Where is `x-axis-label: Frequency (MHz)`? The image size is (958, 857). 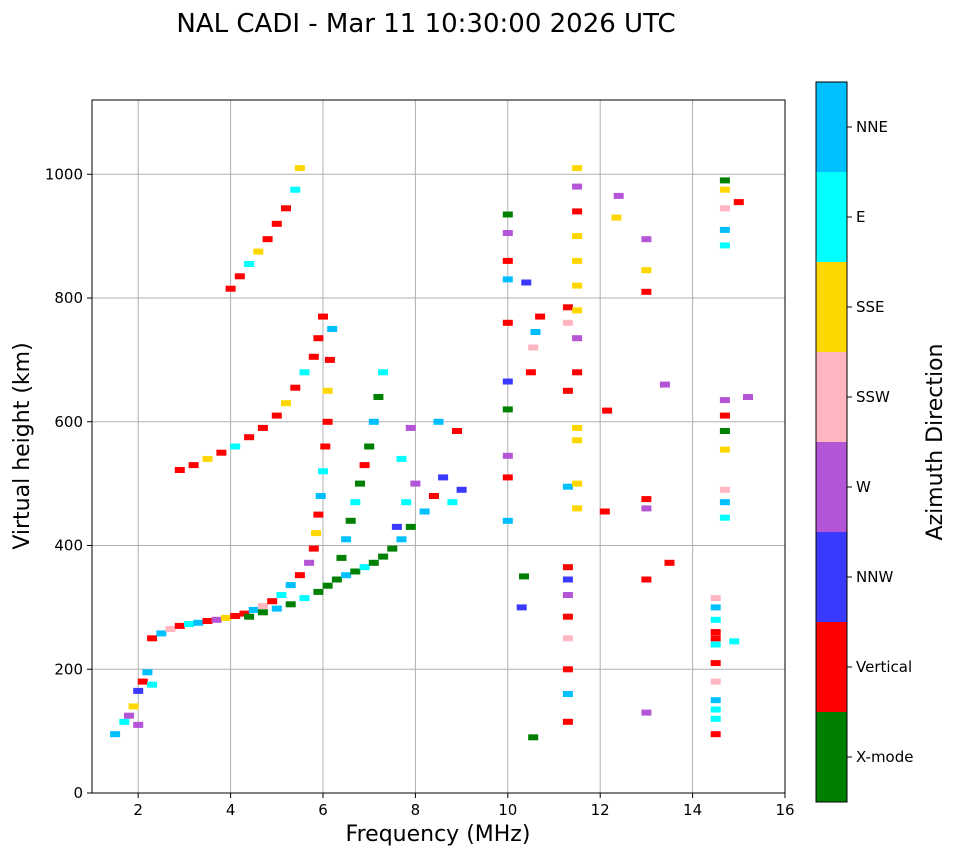 x-axis-label: Frequency (MHz) is located at coordinates (438, 834).